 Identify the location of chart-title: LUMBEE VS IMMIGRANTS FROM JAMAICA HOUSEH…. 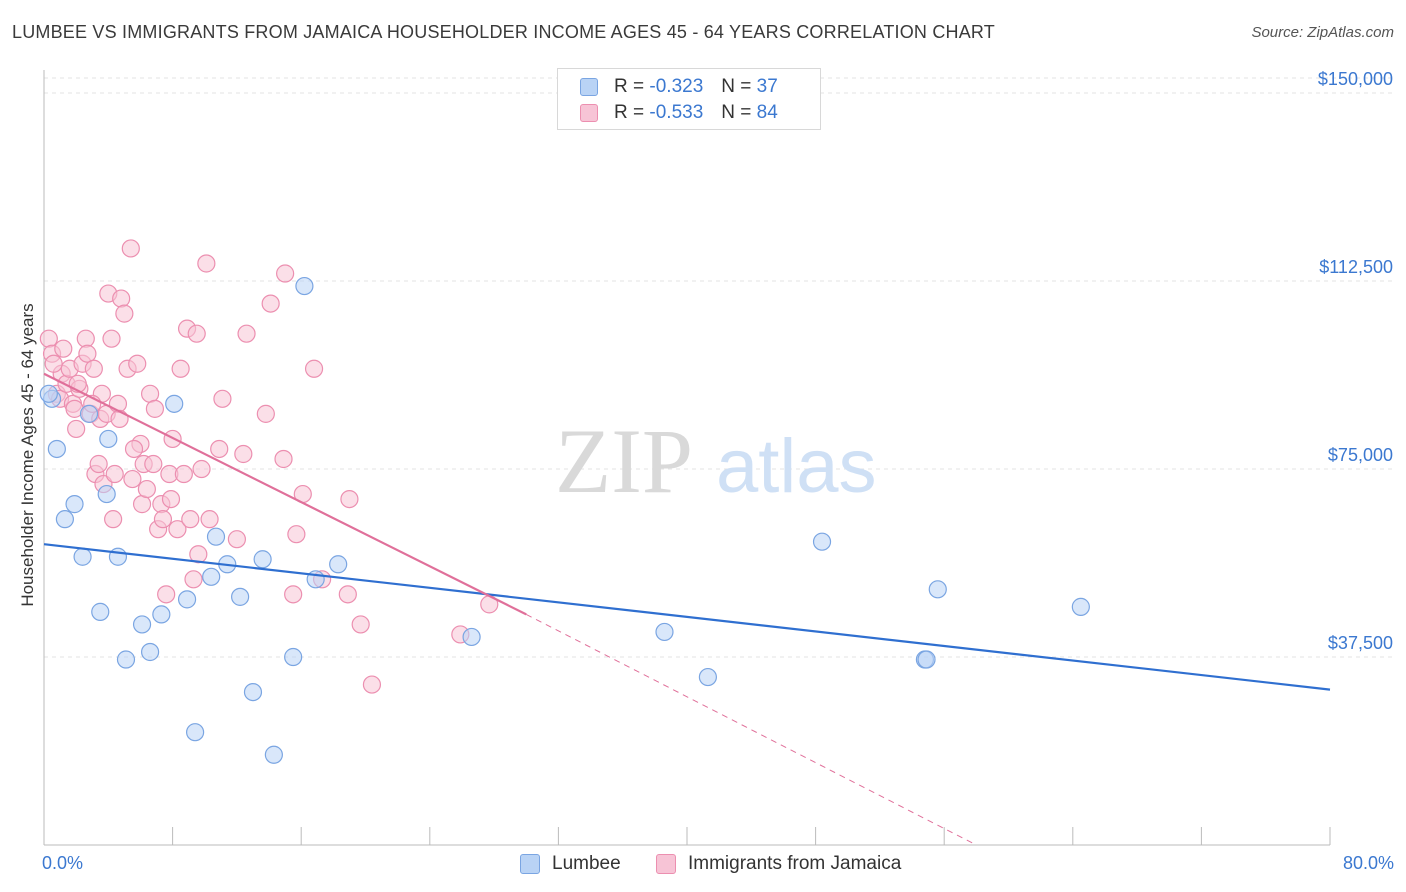
(503, 32).